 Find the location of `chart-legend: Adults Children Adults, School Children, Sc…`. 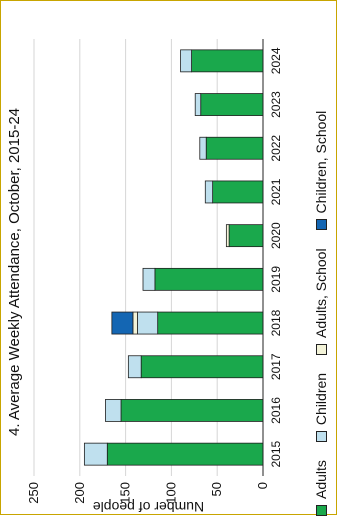

chart-legend: Adults Children Adults, School Children, Sc… is located at coordinates (321, 258).